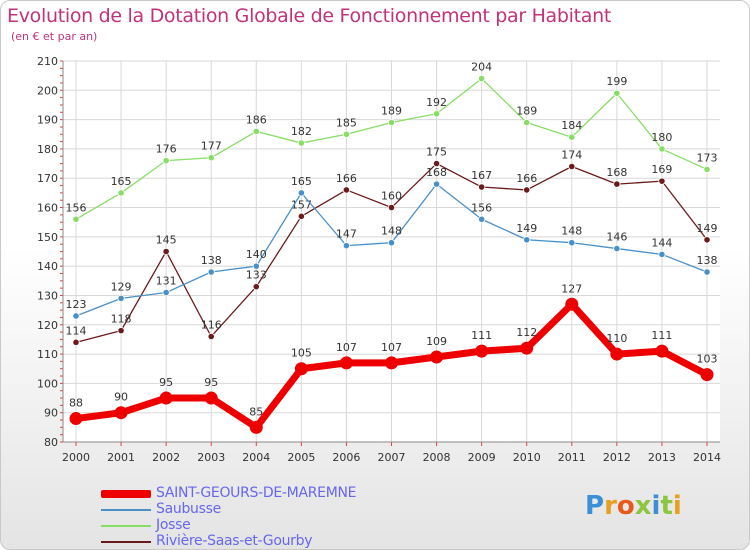 This screenshot has height=550, width=750. Describe the element at coordinates (211, 457) in the screenshot. I see `x-tick-label: 2003` at that location.